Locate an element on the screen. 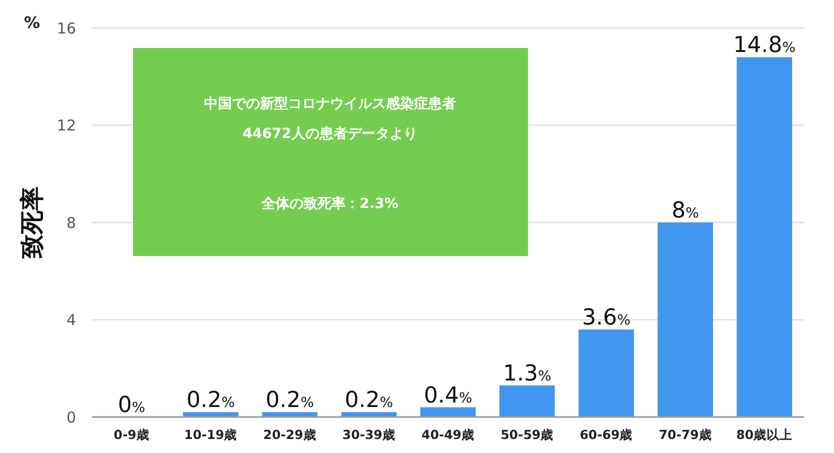 The height and width of the screenshot is (453, 834). annotation: 全体の致死率：2.3% is located at coordinates (329, 203).